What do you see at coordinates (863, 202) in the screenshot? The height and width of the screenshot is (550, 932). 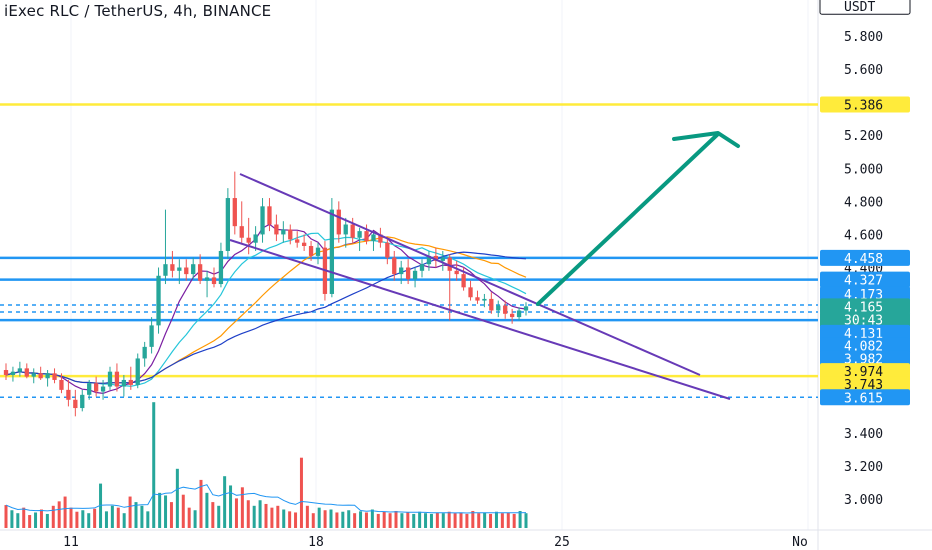 I see `price-tick-label: 4.800` at bounding box center [863, 202].